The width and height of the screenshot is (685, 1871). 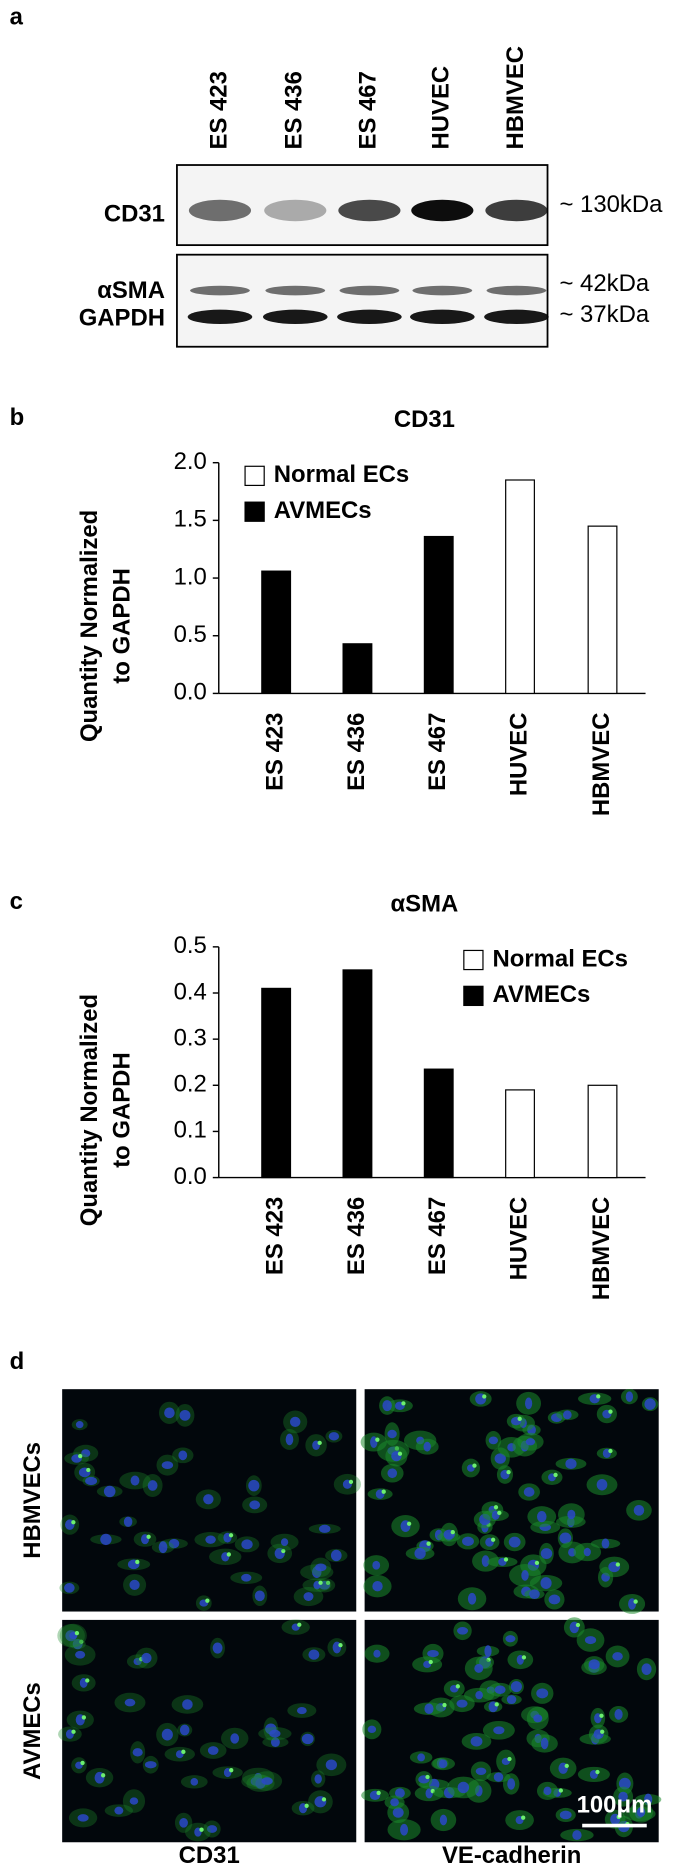 I want to click on y-tick-label: 0.1, so click(x=190, y=1130).